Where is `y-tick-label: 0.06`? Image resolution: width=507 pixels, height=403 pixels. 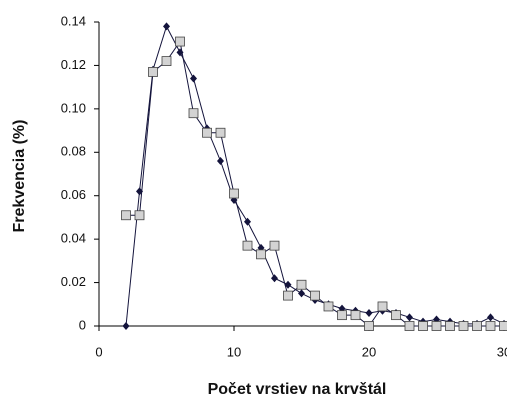
y-tick-label: 0.06 is located at coordinates (73, 194).